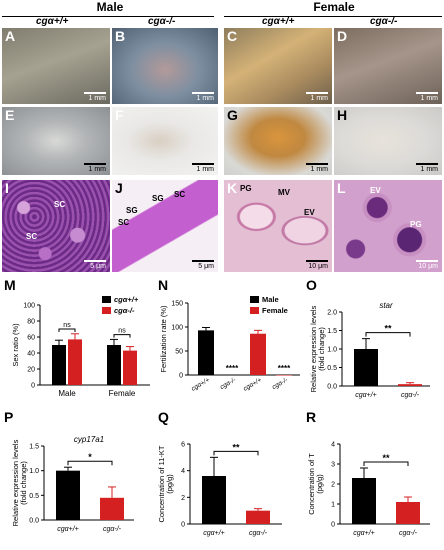 The image size is (444, 550). Describe the element at coordinates (23, 483) in the screenshot. I see `y-axis-label-unit: (fold change)` at that location.